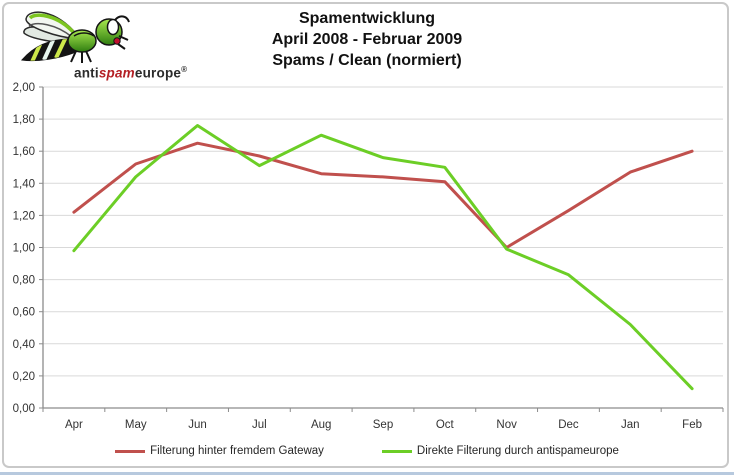  Describe the element at coordinates (24, 377) in the screenshot. I see `y-axis-label: 0,20` at that location.